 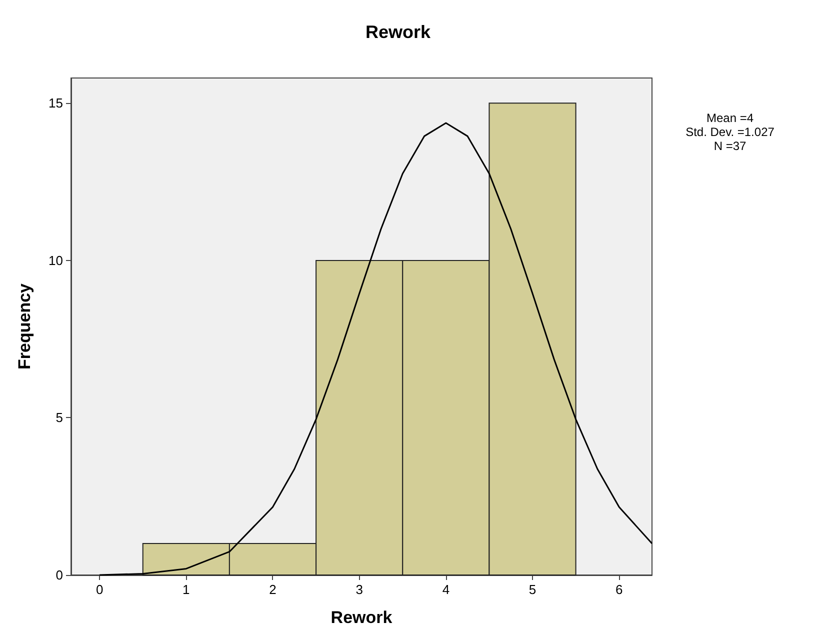 I want to click on y-tick-label: 15, so click(x=55, y=103).